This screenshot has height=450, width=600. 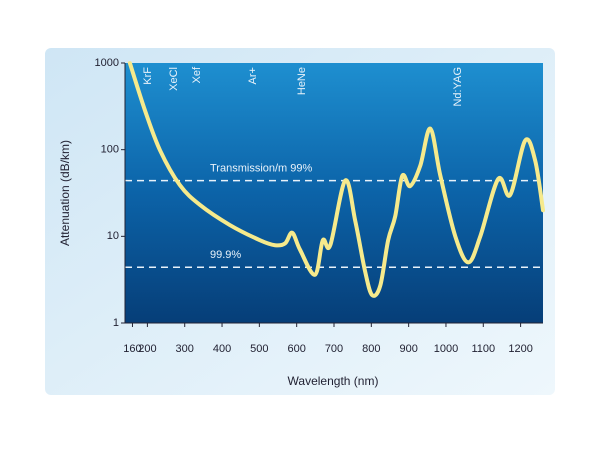 What do you see at coordinates (334, 349) in the screenshot?
I see `x-tick-label: 700` at bounding box center [334, 349].